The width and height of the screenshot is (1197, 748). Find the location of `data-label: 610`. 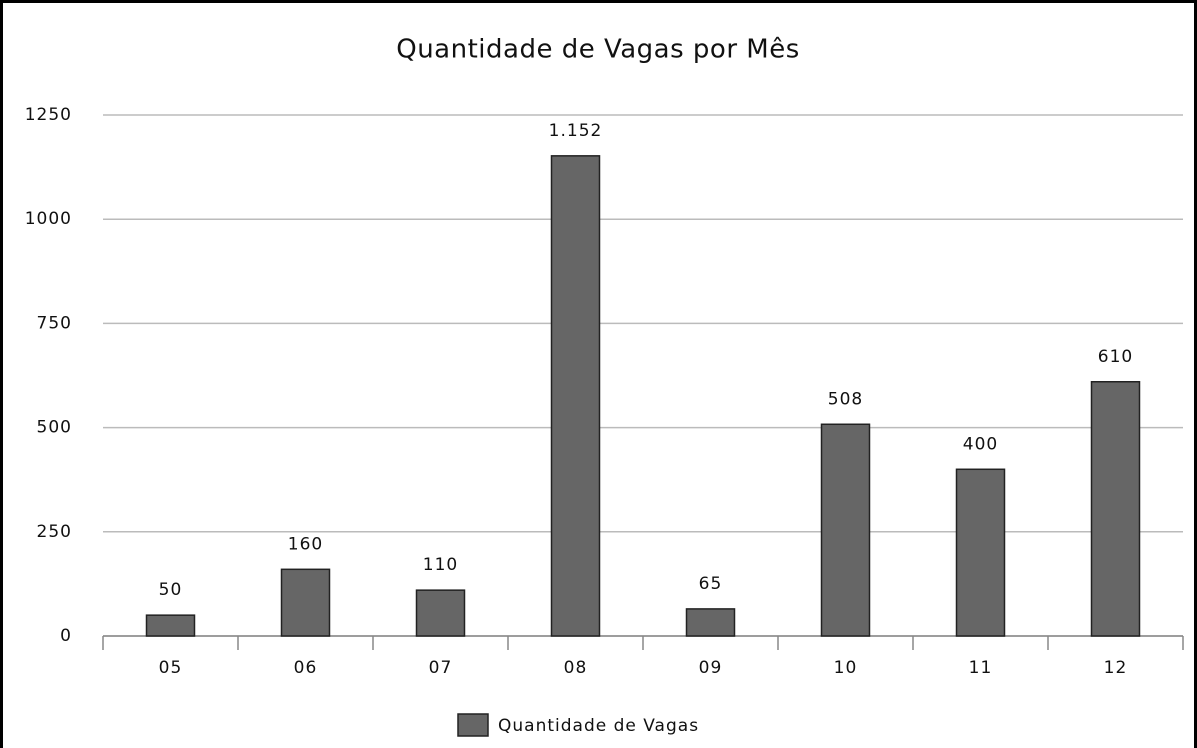

data-label: 610 is located at coordinates (1115, 357).